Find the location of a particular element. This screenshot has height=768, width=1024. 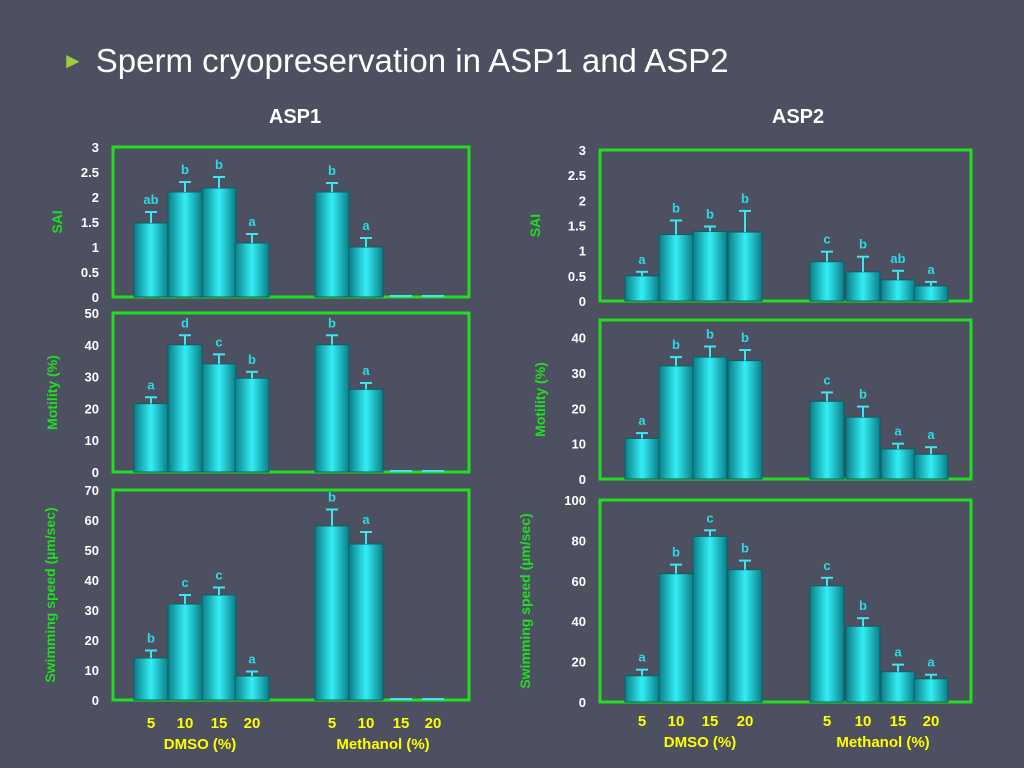

y-tick-label: 3 is located at coordinates (582, 150).